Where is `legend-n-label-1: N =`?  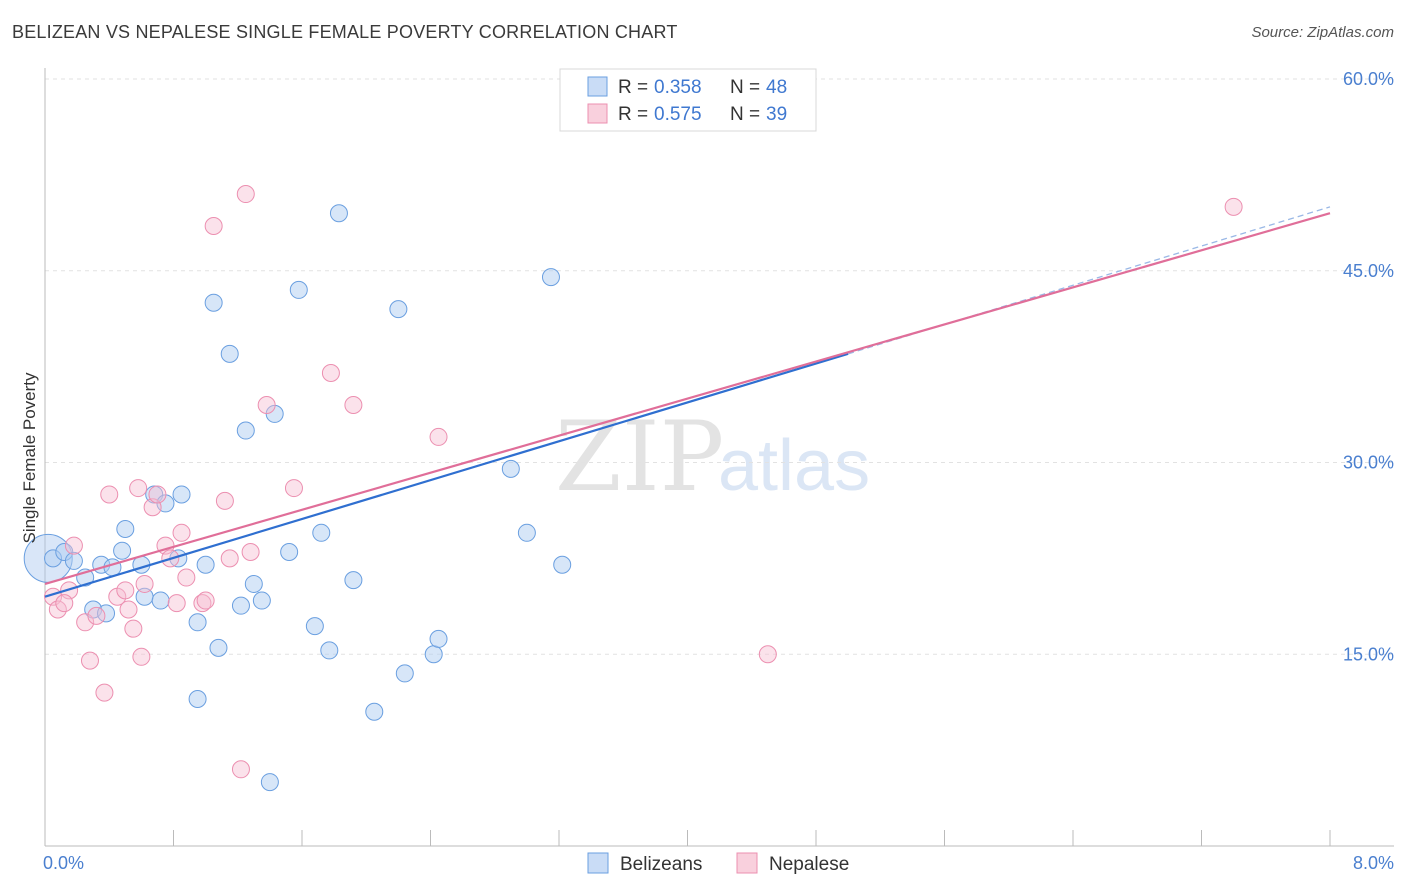 legend-n-label-1: N = is located at coordinates (745, 87).